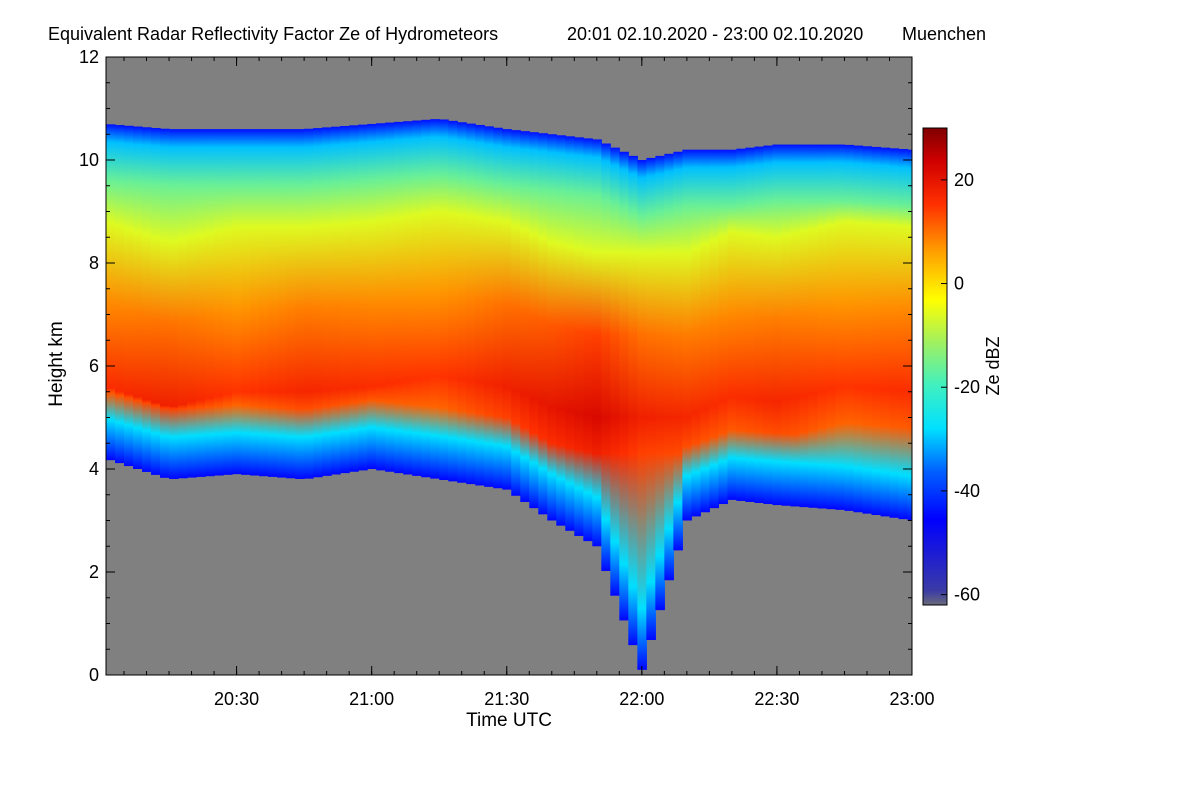 The width and height of the screenshot is (1200, 800). I want to click on x-tick-label: 20:30, so click(236, 699).